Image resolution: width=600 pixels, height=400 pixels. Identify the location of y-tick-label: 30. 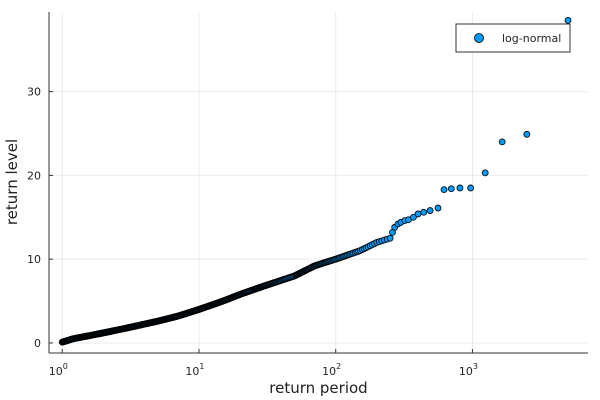
(34, 92).